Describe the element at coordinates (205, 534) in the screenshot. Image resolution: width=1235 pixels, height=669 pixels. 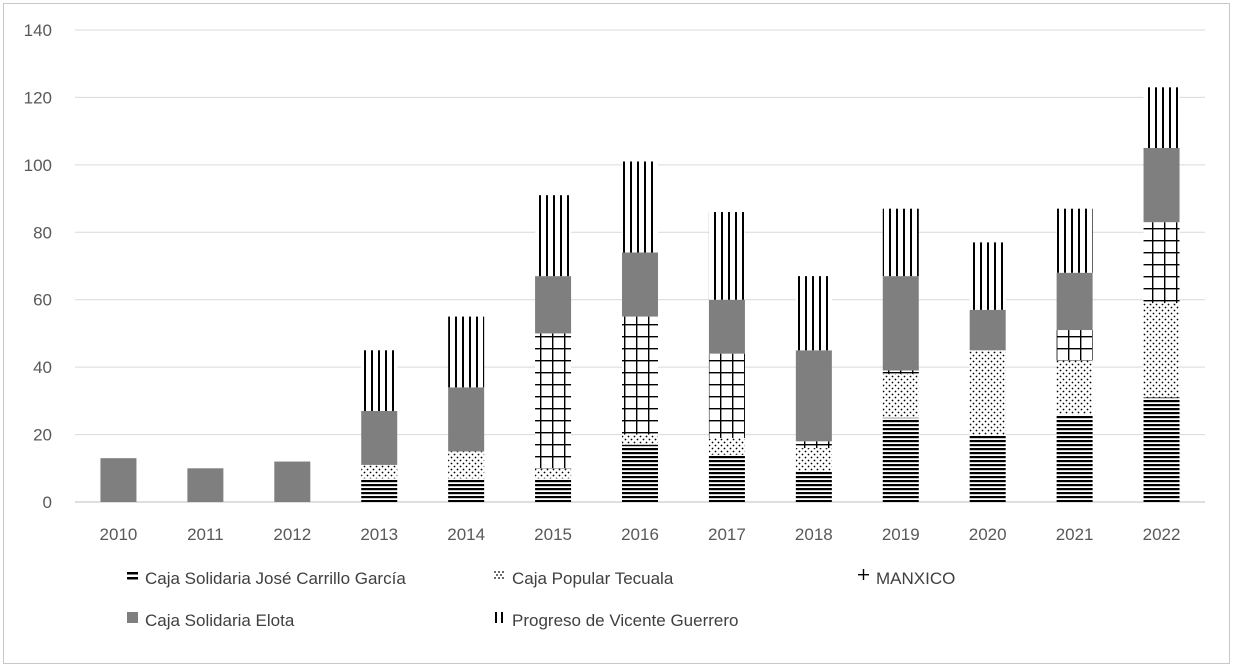
I see `x-tick-label: 2011` at that location.